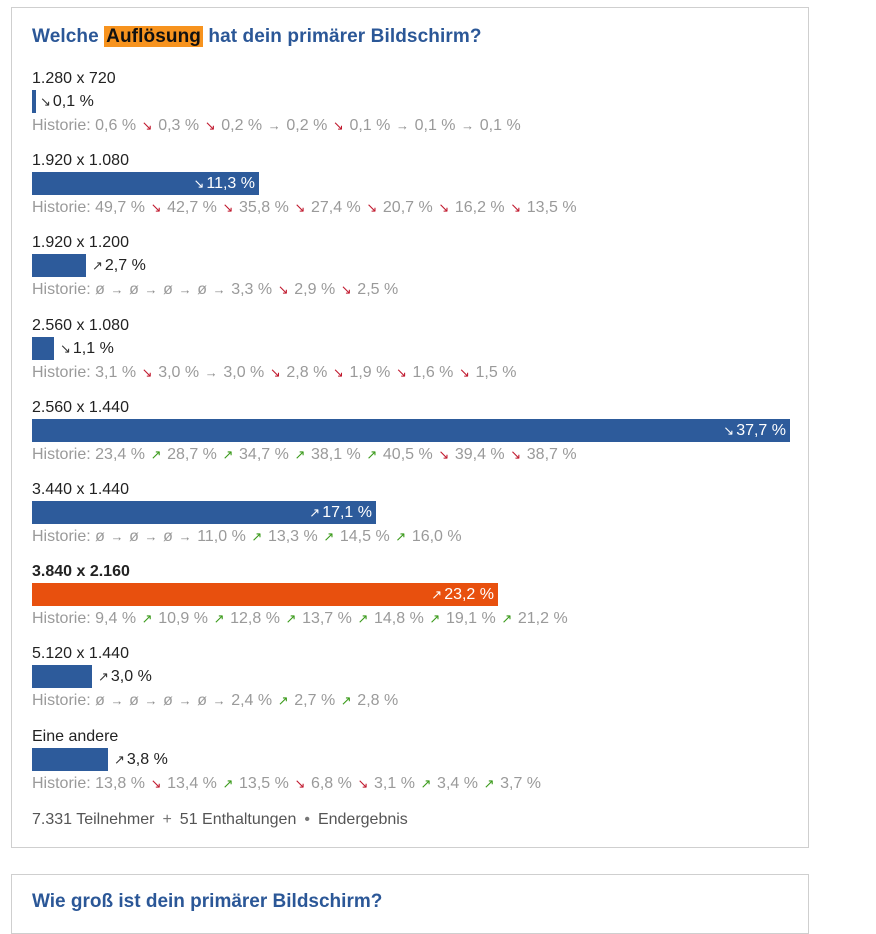 This screenshot has height=934, width=876. Describe the element at coordinates (342, 36) in the screenshot. I see `poll-title-post: hat dein primärer Bildschirm?` at that location.